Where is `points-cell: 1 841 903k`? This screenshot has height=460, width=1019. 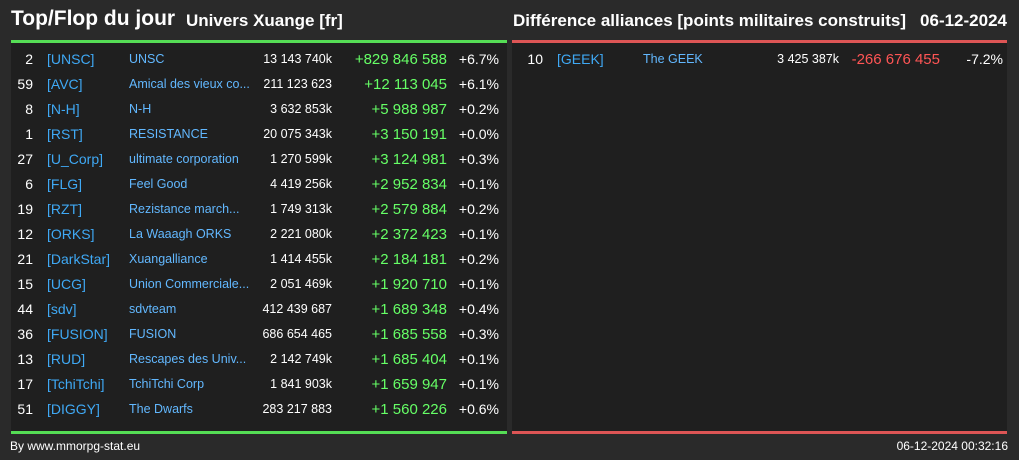
points-cell: 1 841 903k is located at coordinates (301, 384).